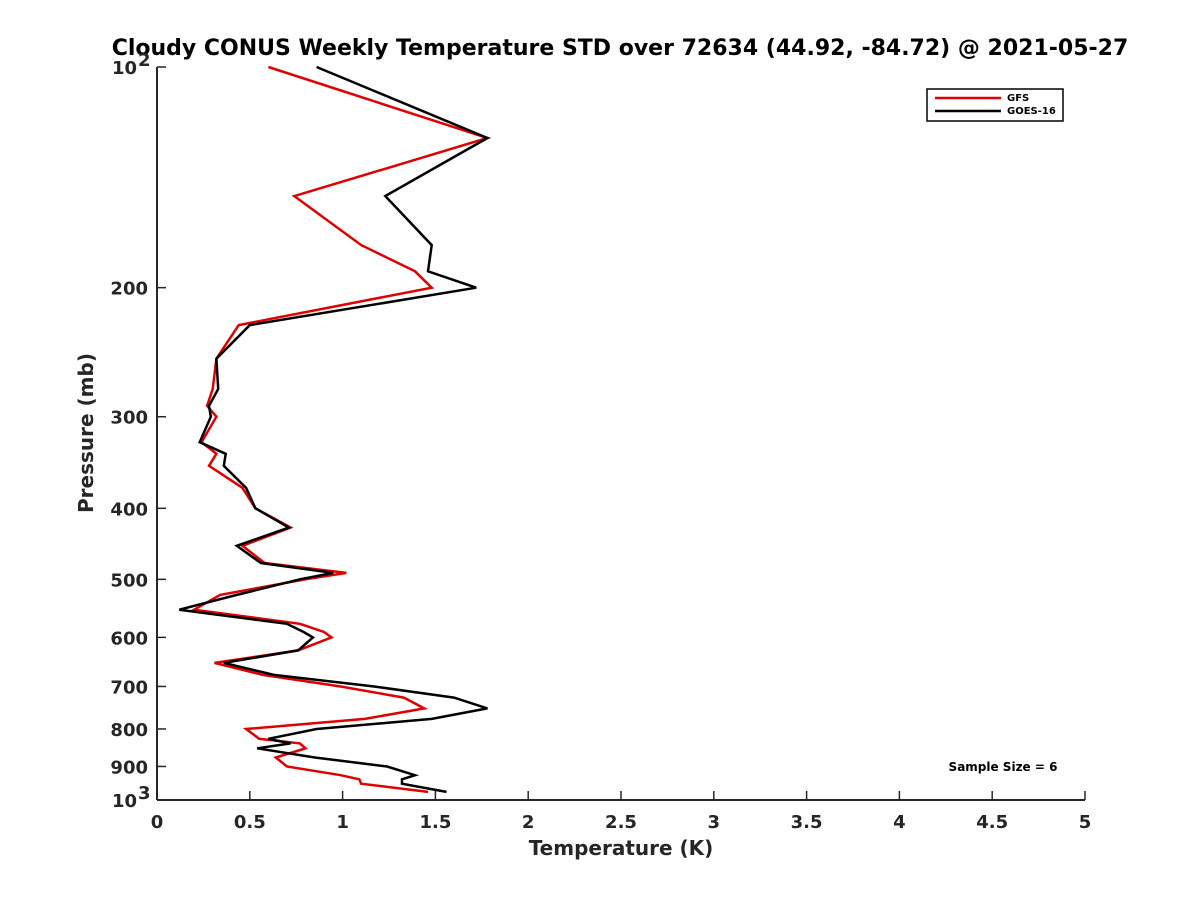  What do you see at coordinates (129, 638) in the screenshot?
I see `y-tick-label: 600` at bounding box center [129, 638].